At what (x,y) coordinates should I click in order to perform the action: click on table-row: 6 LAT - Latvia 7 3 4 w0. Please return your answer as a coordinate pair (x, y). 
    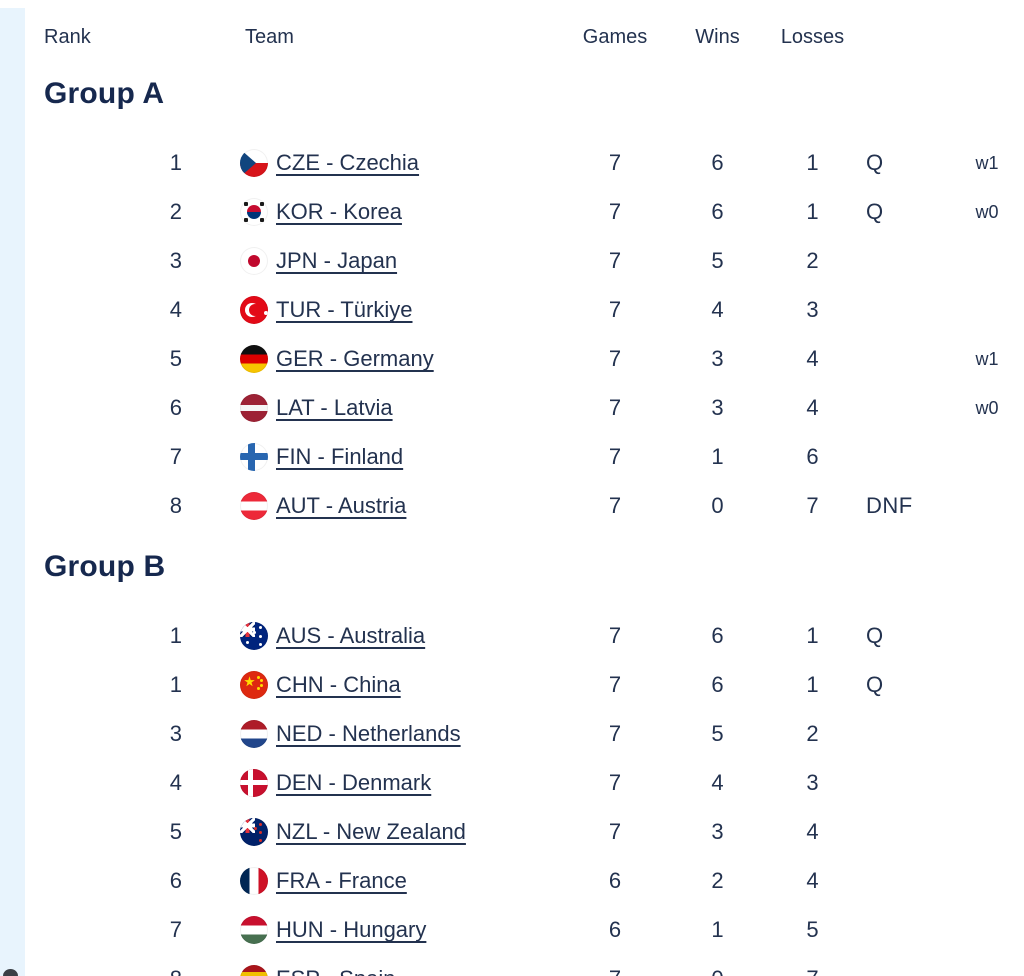
    Looking at the image, I should click on (512, 408).